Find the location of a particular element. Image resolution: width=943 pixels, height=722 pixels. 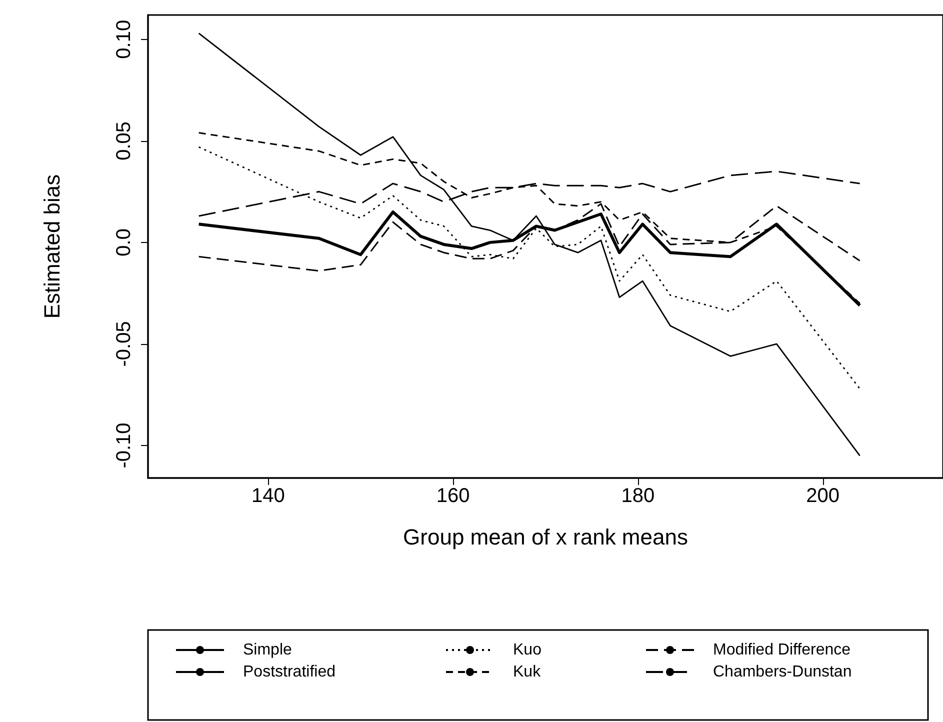

y-tick-label: 0.0 is located at coordinates (124, 242).